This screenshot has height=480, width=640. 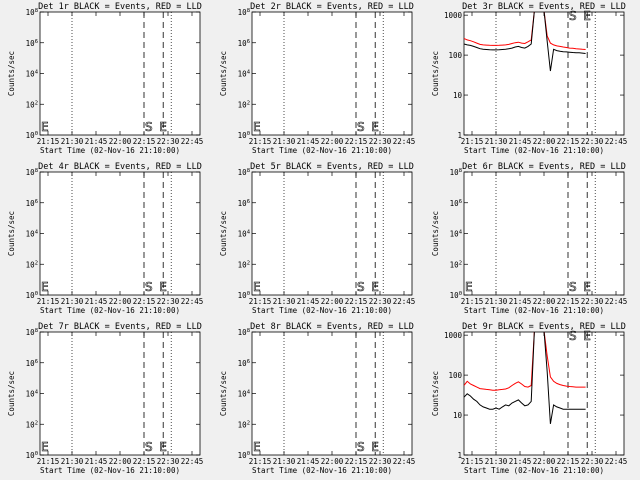 I want to click on chart-title: Det 6r BLACK = Events, RED = LLD, so click(x=544, y=167).